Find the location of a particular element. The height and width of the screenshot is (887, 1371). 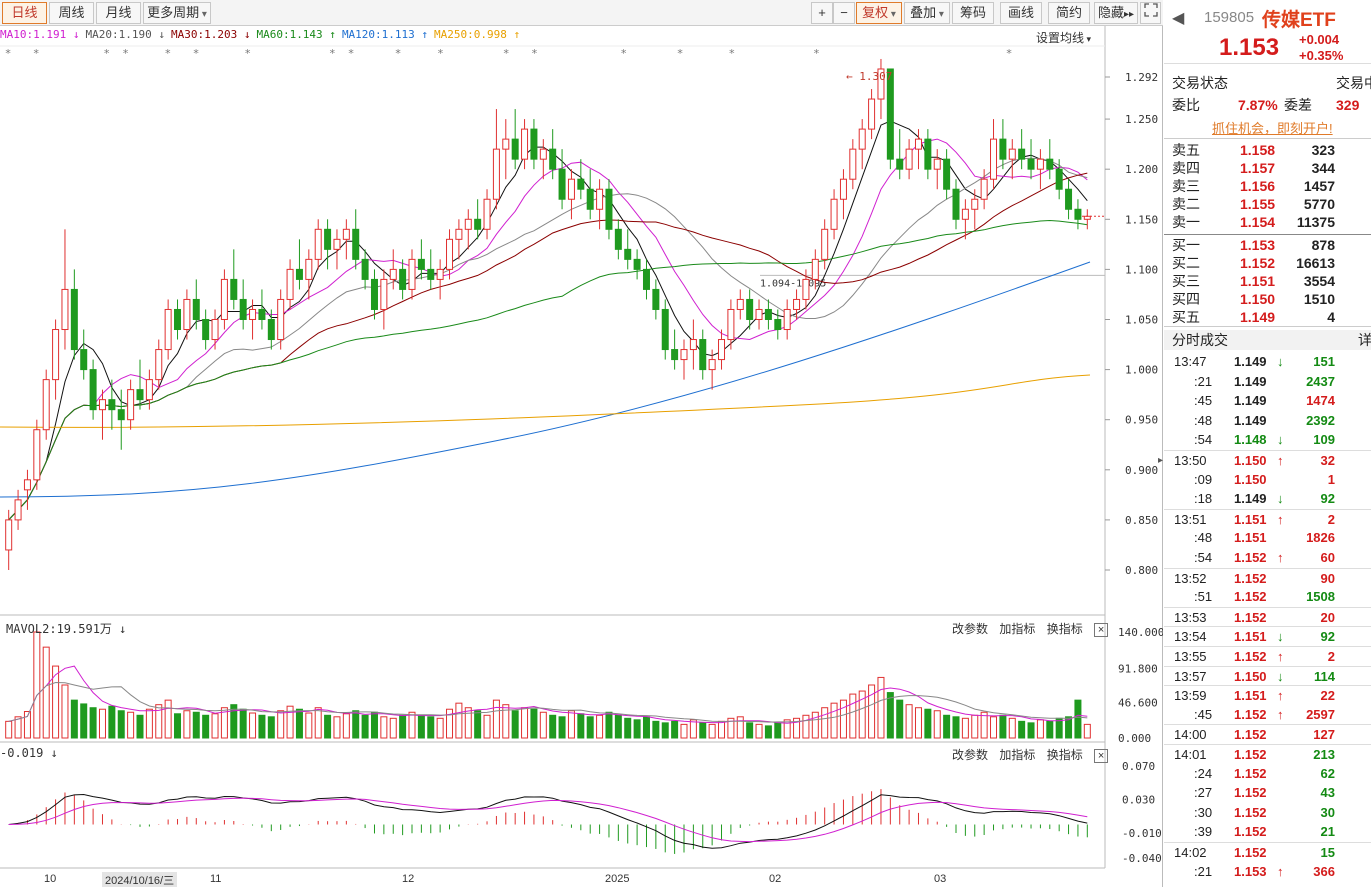

ratio-value: 7.87% is located at coordinates (1258, 105).